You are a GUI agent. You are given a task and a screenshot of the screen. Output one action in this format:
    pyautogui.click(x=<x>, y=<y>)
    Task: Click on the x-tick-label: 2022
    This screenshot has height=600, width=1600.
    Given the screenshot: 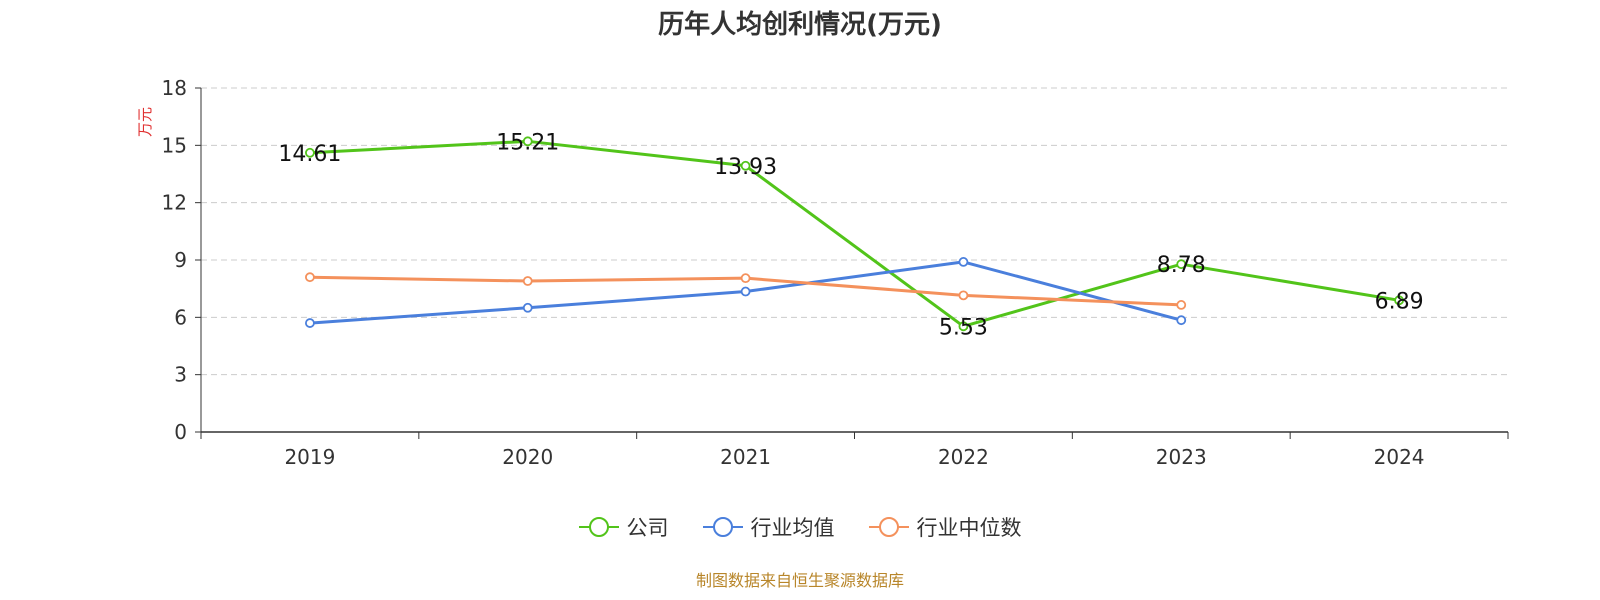 What is the action you would take?
    pyautogui.click(x=963, y=457)
    